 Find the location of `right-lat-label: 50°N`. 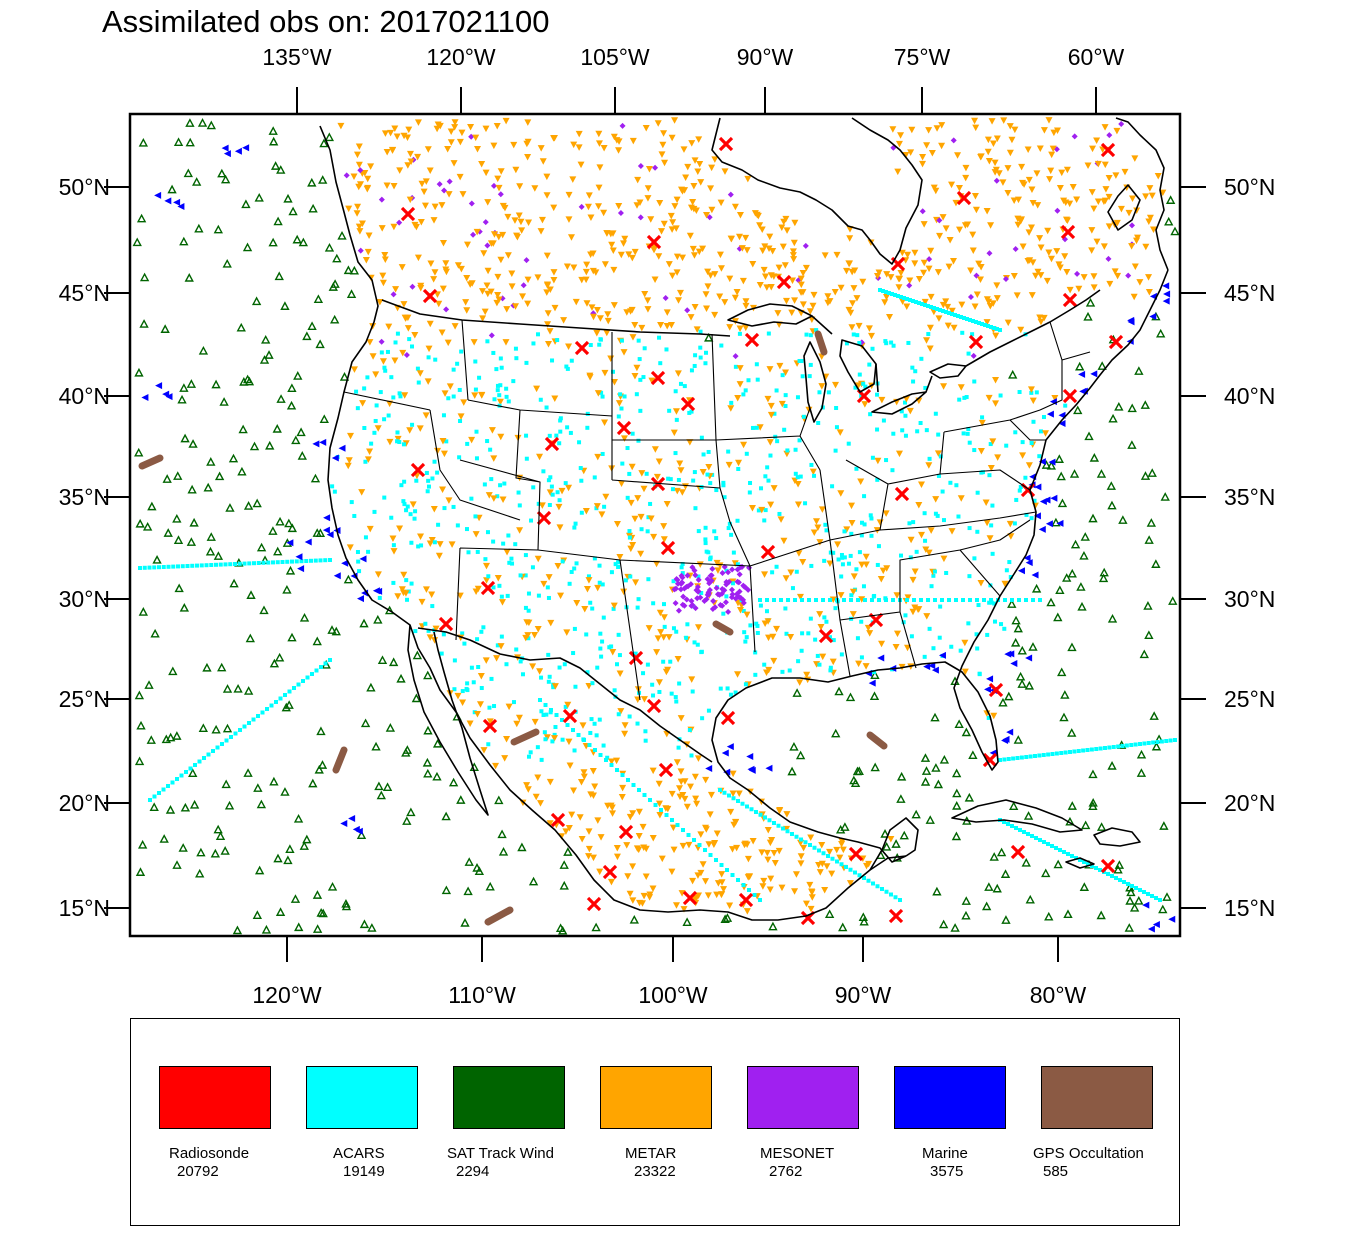

right-lat-label: 50°N is located at coordinates (1250, 187).